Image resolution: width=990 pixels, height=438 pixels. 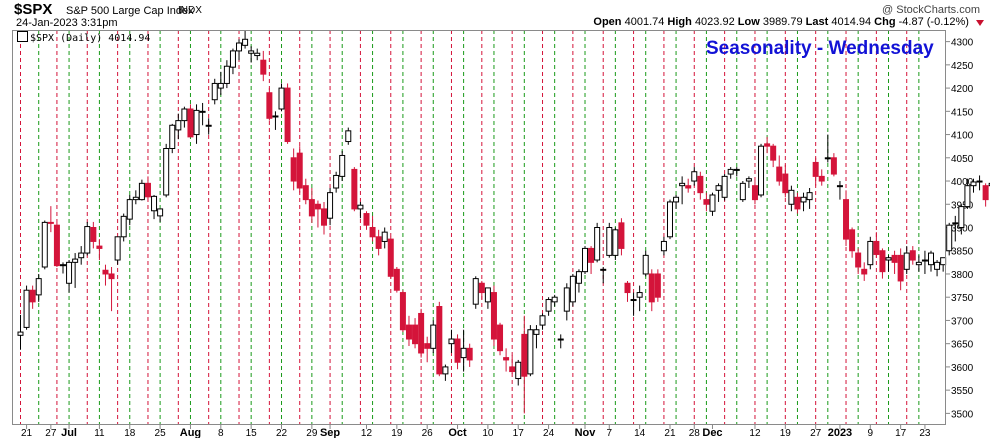 I want to click on x-tick-label: 15, so click(x=252, y=433).